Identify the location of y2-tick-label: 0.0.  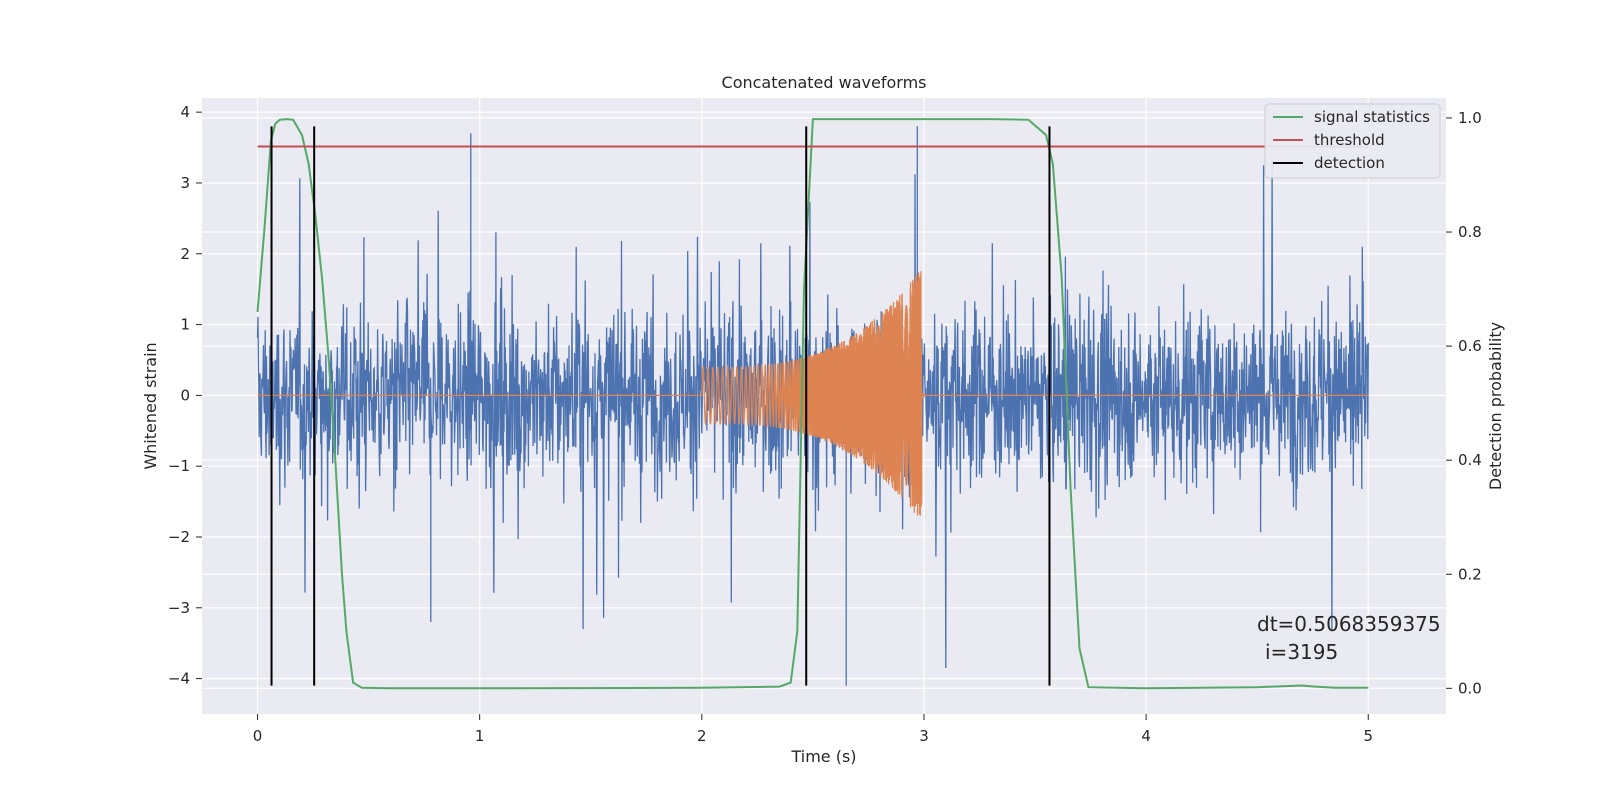
(1470, 688).